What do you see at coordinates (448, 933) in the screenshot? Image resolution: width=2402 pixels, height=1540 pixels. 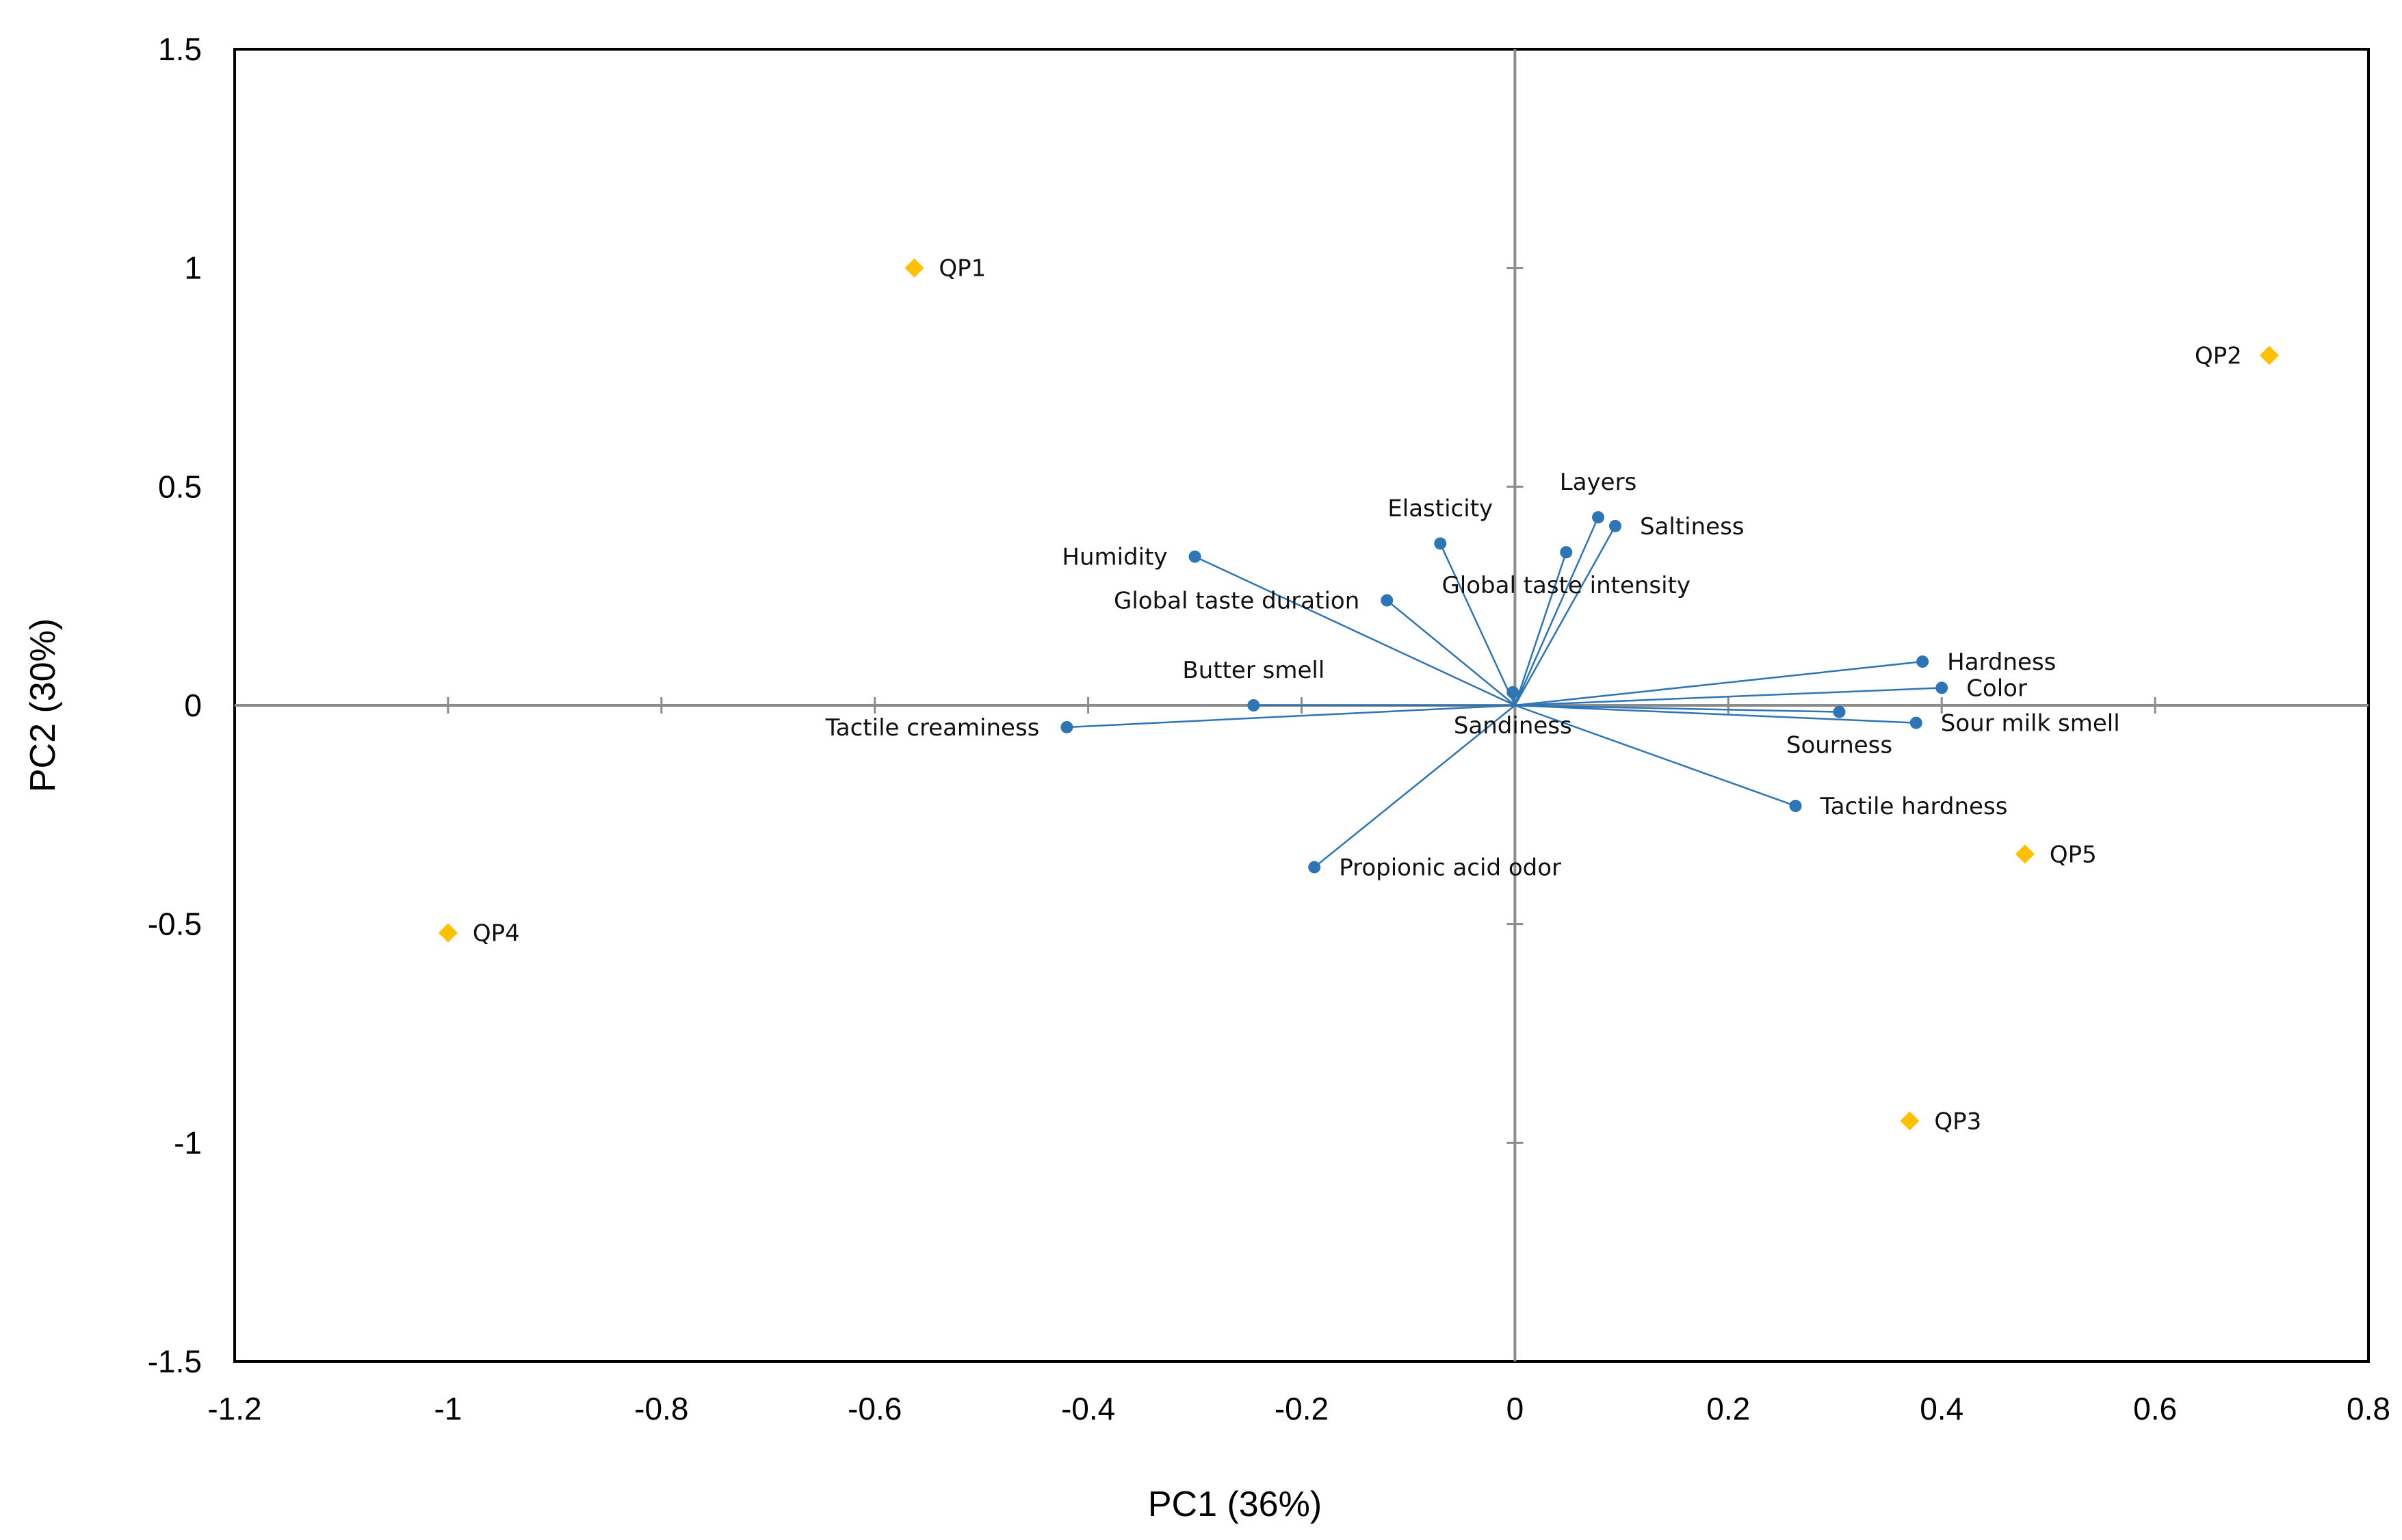 I see `point-qp4` at bounding box center [448, 933].